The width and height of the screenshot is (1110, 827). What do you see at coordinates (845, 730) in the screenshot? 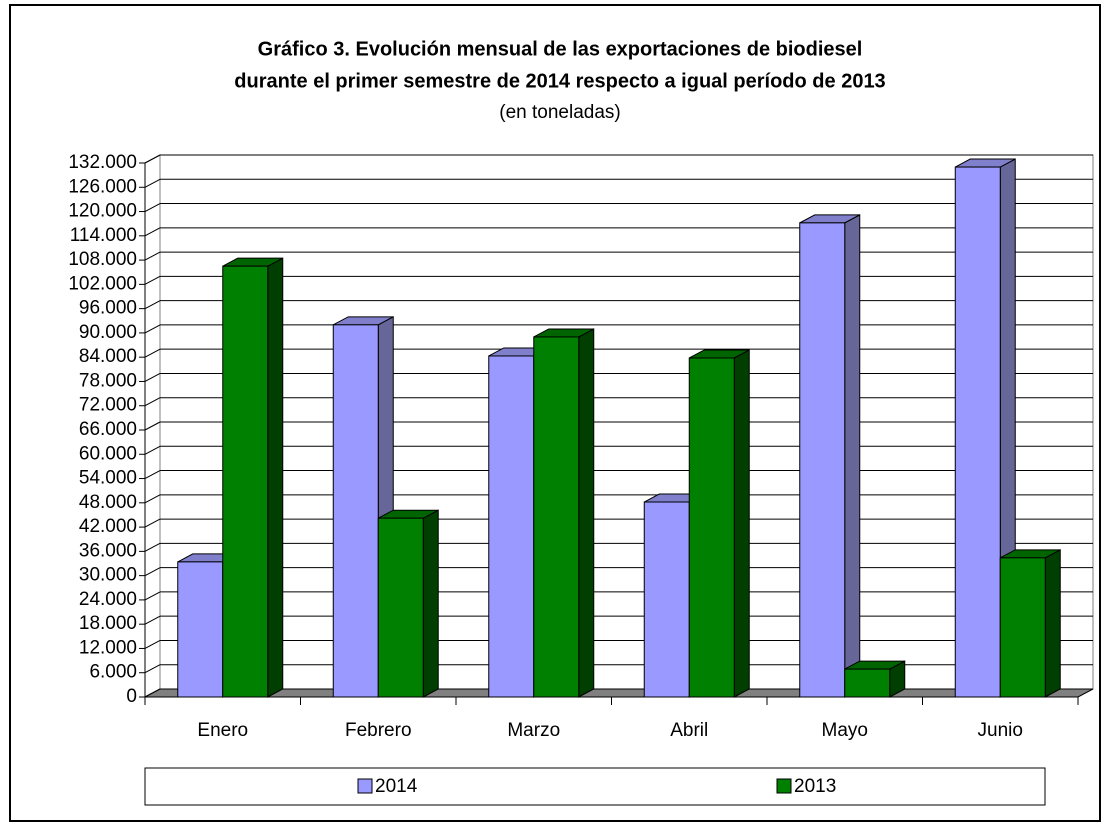
I see `x-tick-label: Mayo` at bounding box center [845, 730].